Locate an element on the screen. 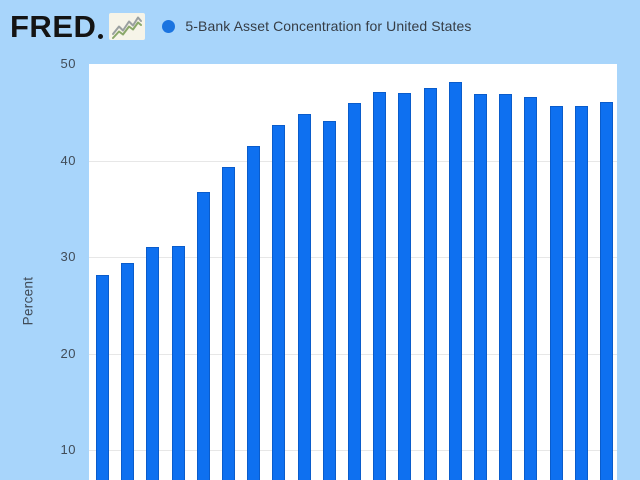 This screenshot has width=640, height=480. y-tick-30: 30 is located at coordinates (68, 256).